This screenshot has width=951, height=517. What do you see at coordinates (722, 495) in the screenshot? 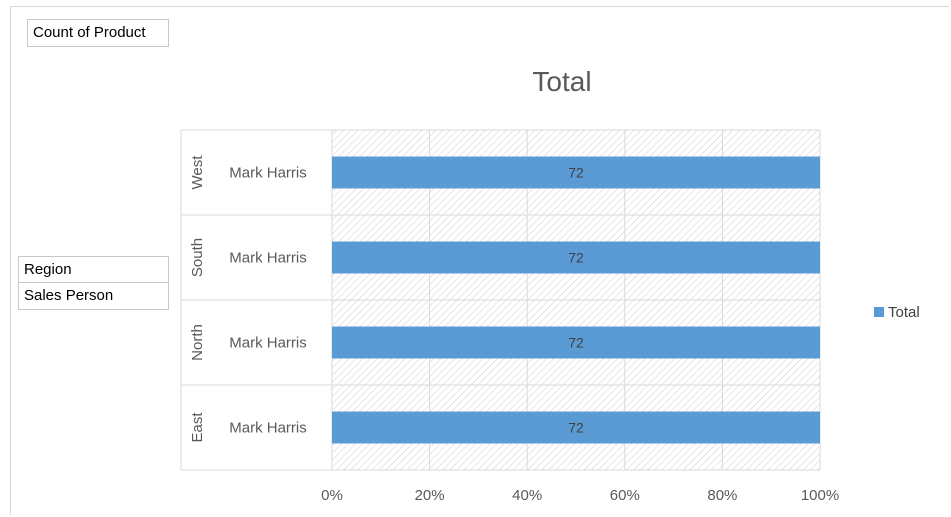
I see `x-tick-label: 80%` at bounding box center [722, 495].